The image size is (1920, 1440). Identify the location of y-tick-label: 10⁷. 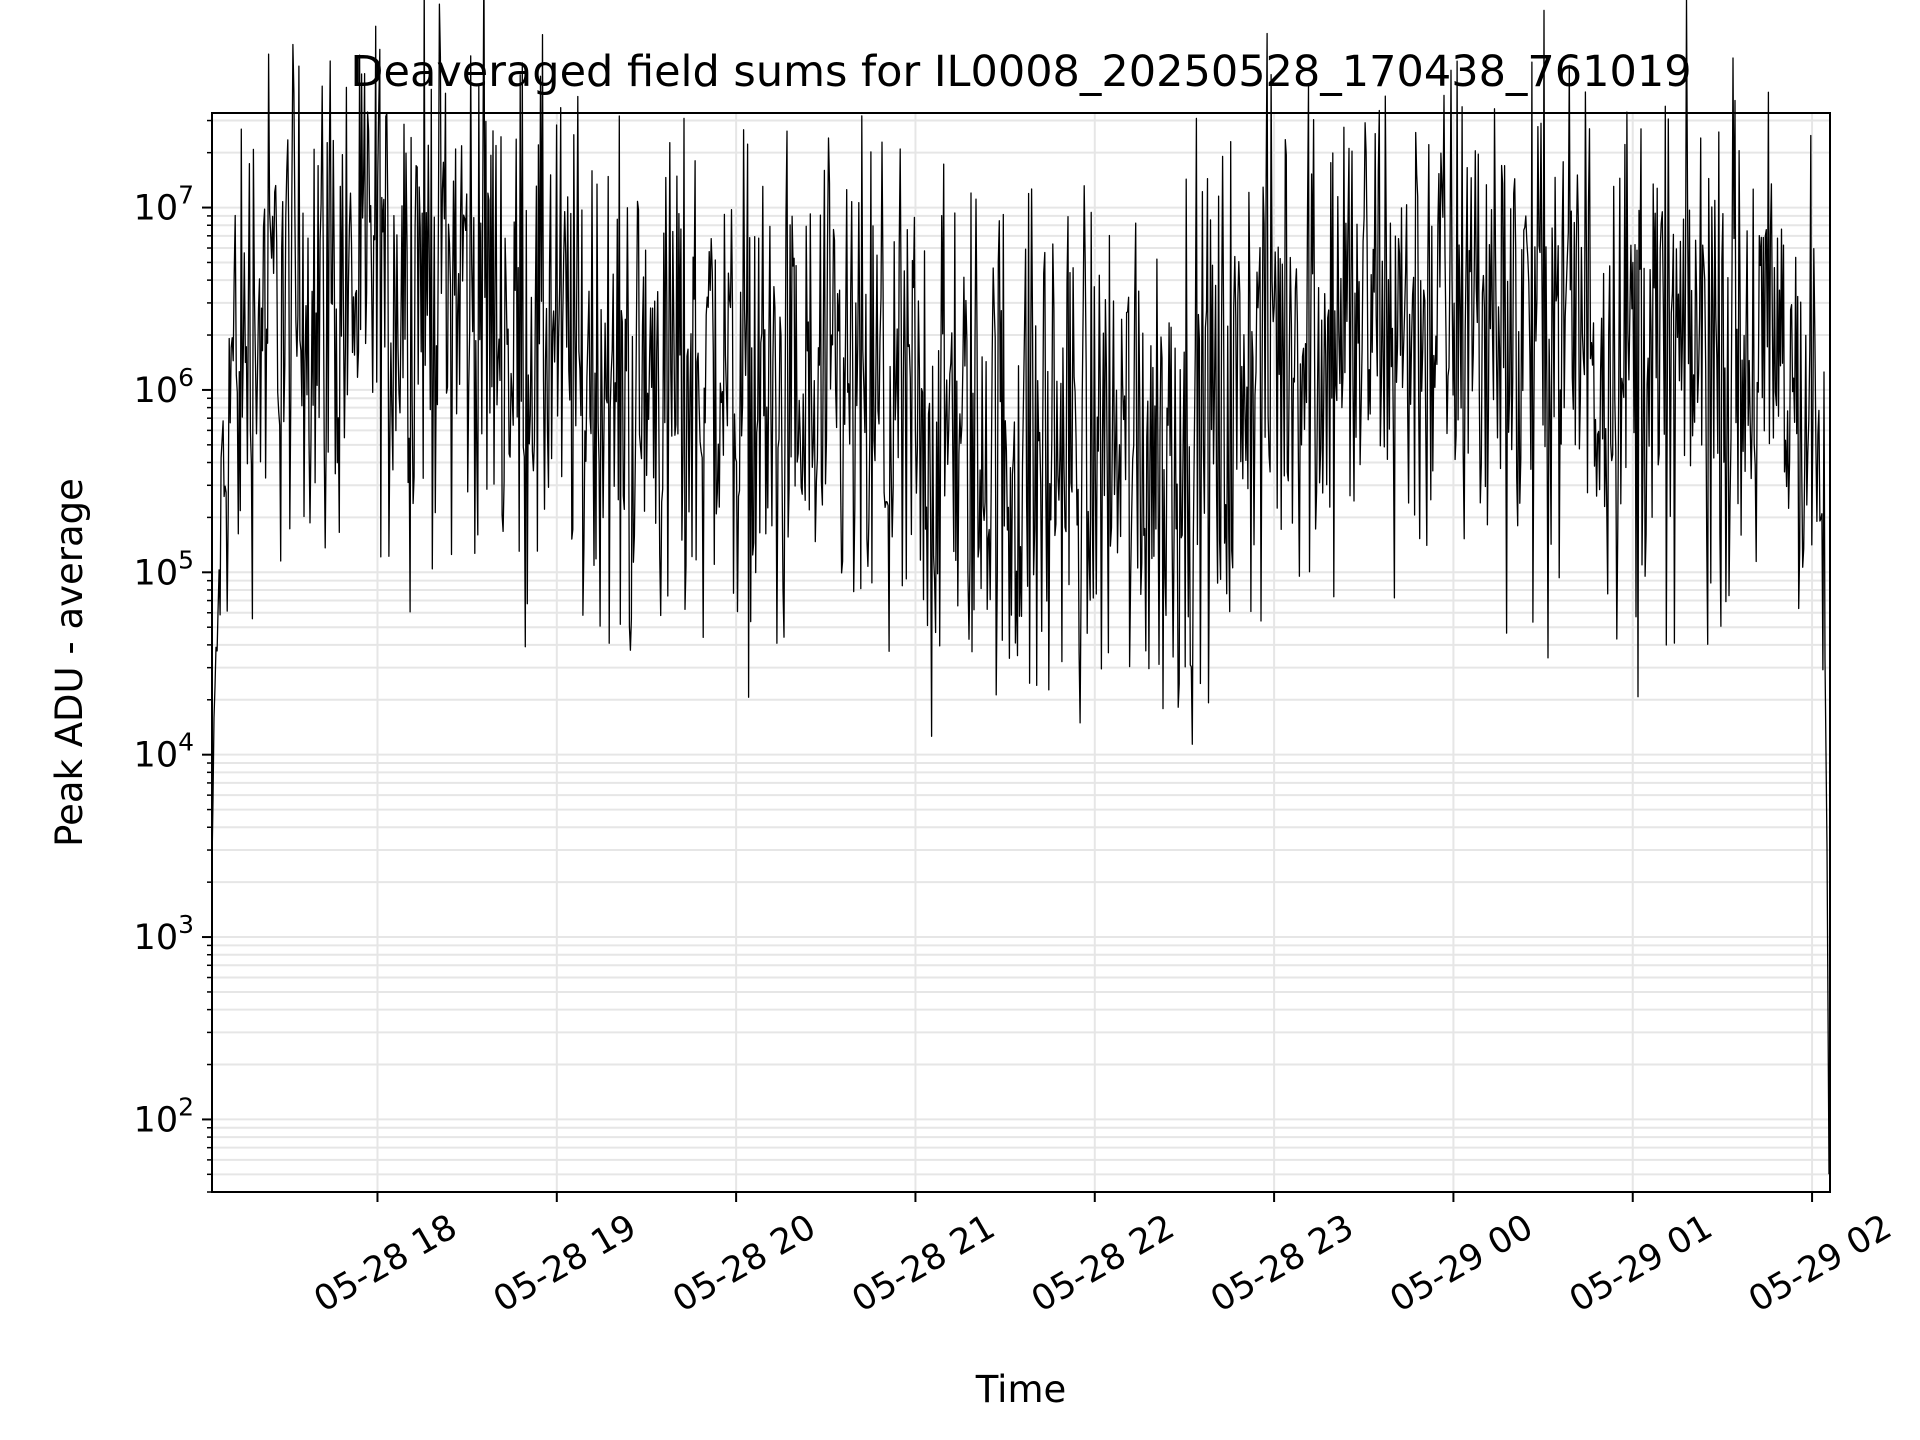
(164, 205).